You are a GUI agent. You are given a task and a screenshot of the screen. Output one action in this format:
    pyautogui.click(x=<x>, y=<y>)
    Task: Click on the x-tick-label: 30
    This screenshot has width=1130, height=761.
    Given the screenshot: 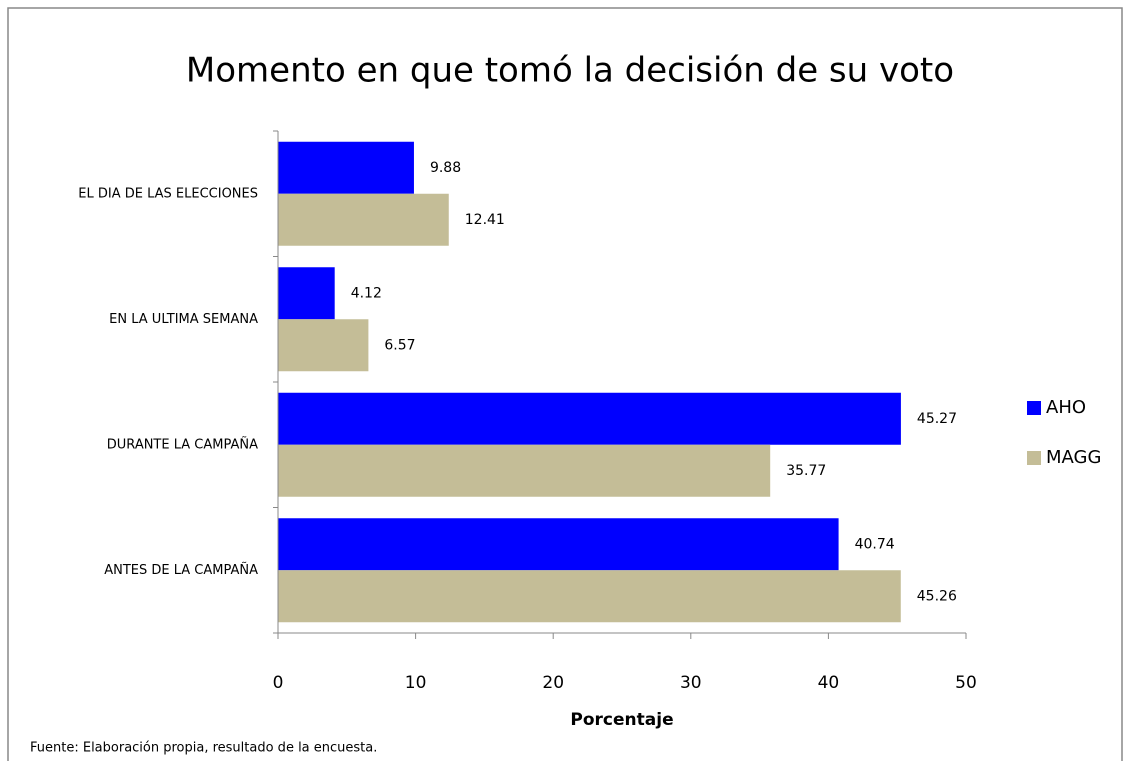 What is the action you would take?
    pyautogui.click(x=691, y=683)
    